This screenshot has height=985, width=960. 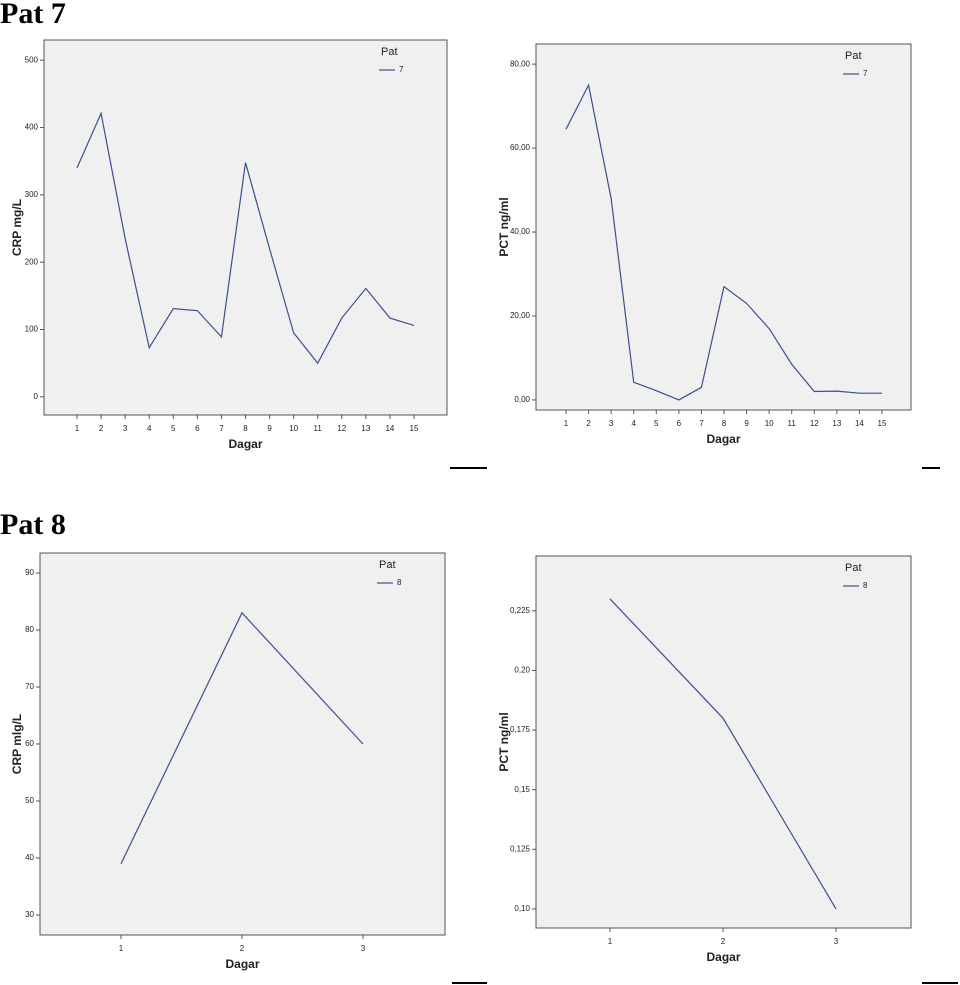 What do you see at coordinates (17, 227) in the screenshot?
I see `y-axis-label: CRP mg/L` at bounding box center [17, 227].